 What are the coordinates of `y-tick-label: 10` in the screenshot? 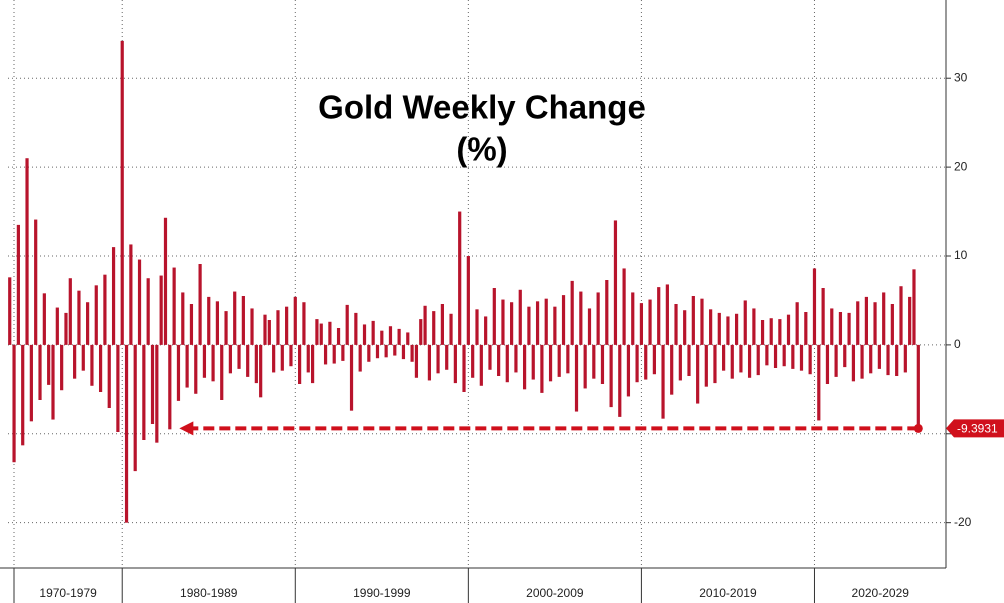 It's located at (961, 255).